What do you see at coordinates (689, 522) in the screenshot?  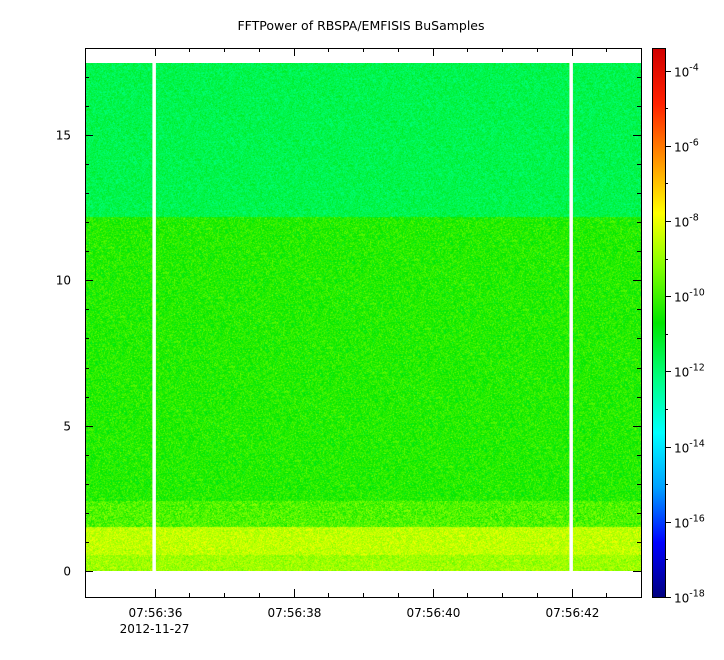 I see `colorbar-tick-label: 10⁻¹⁶` at bounding box center [689, 522].